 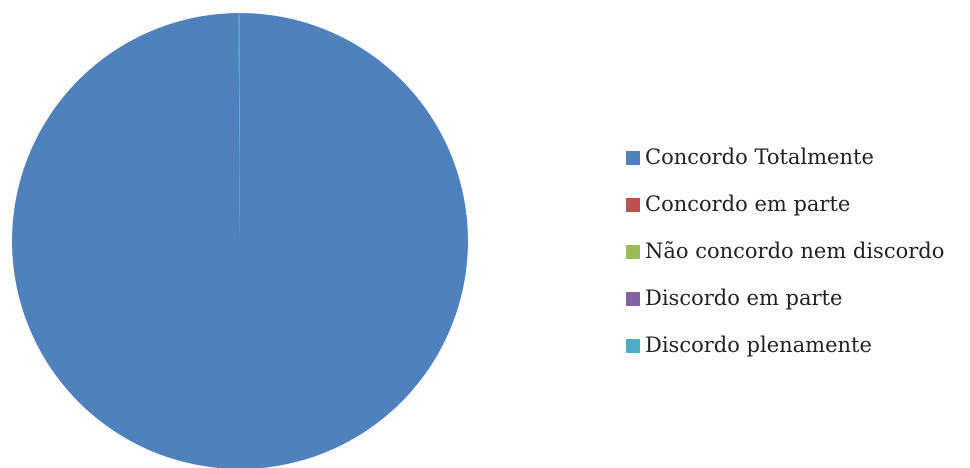 I want to click on legend-item-discordo-em-parte: Discordo em parte, so click(x=785, y=298).